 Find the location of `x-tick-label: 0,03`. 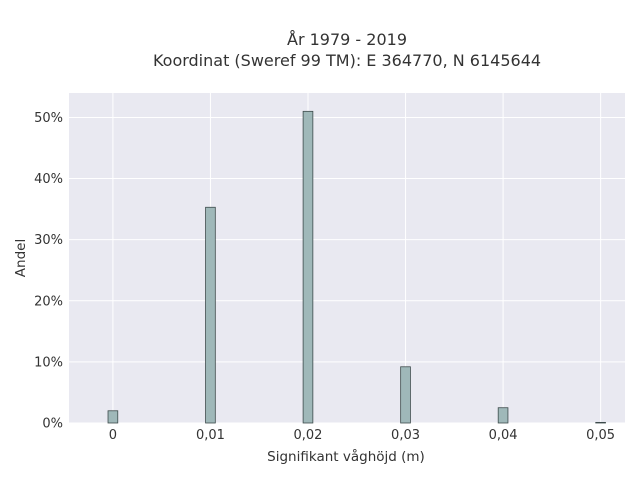

x-tick-label: 0,03 is located at coordinates (405, 435).